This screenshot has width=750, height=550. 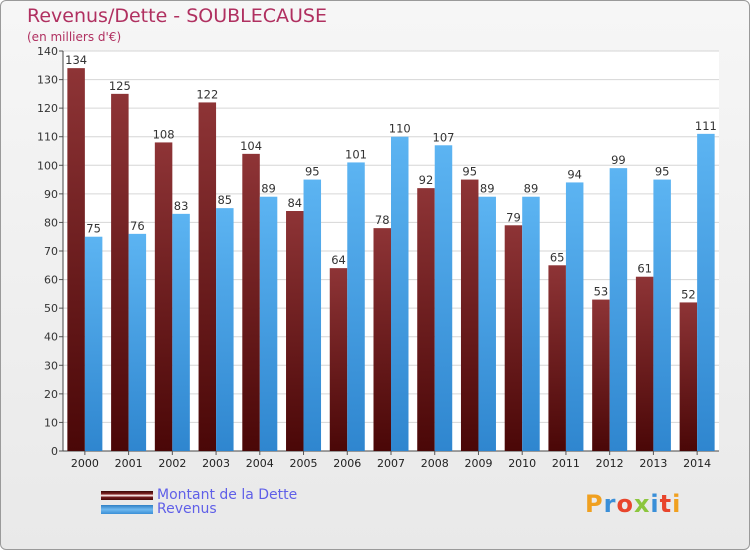 What do you see at coordinates (338, 260) in the screenshot?
I see `data-label: 64` at bounding box center [338, 260].